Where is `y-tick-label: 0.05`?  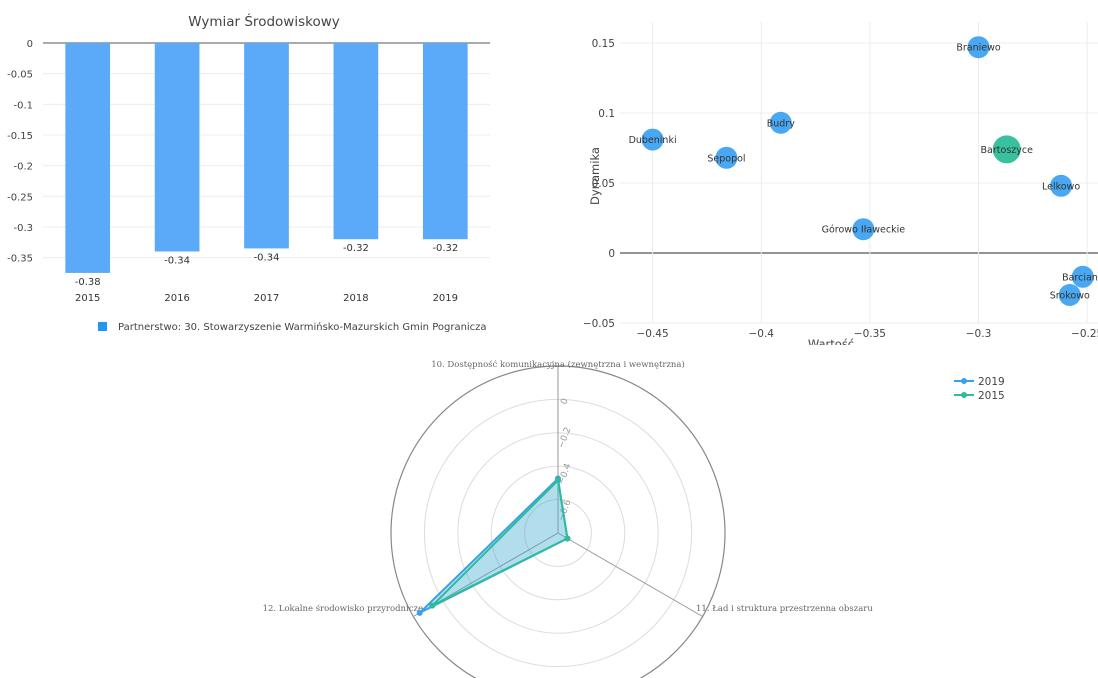 y-tick-label: 0.05 is located at coordinates (603, 184).